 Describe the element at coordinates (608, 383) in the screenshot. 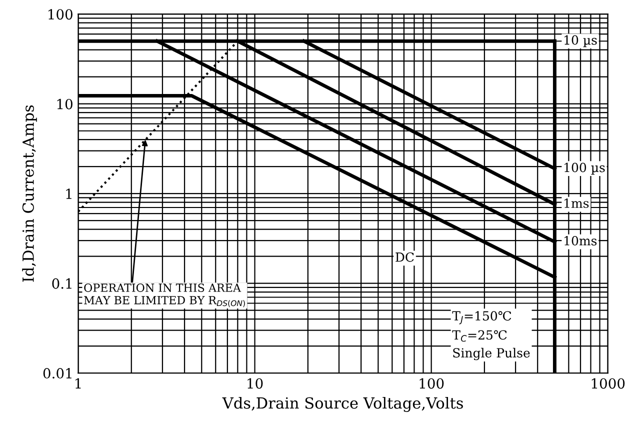

I see `x-tick-label: 1000` at that location.